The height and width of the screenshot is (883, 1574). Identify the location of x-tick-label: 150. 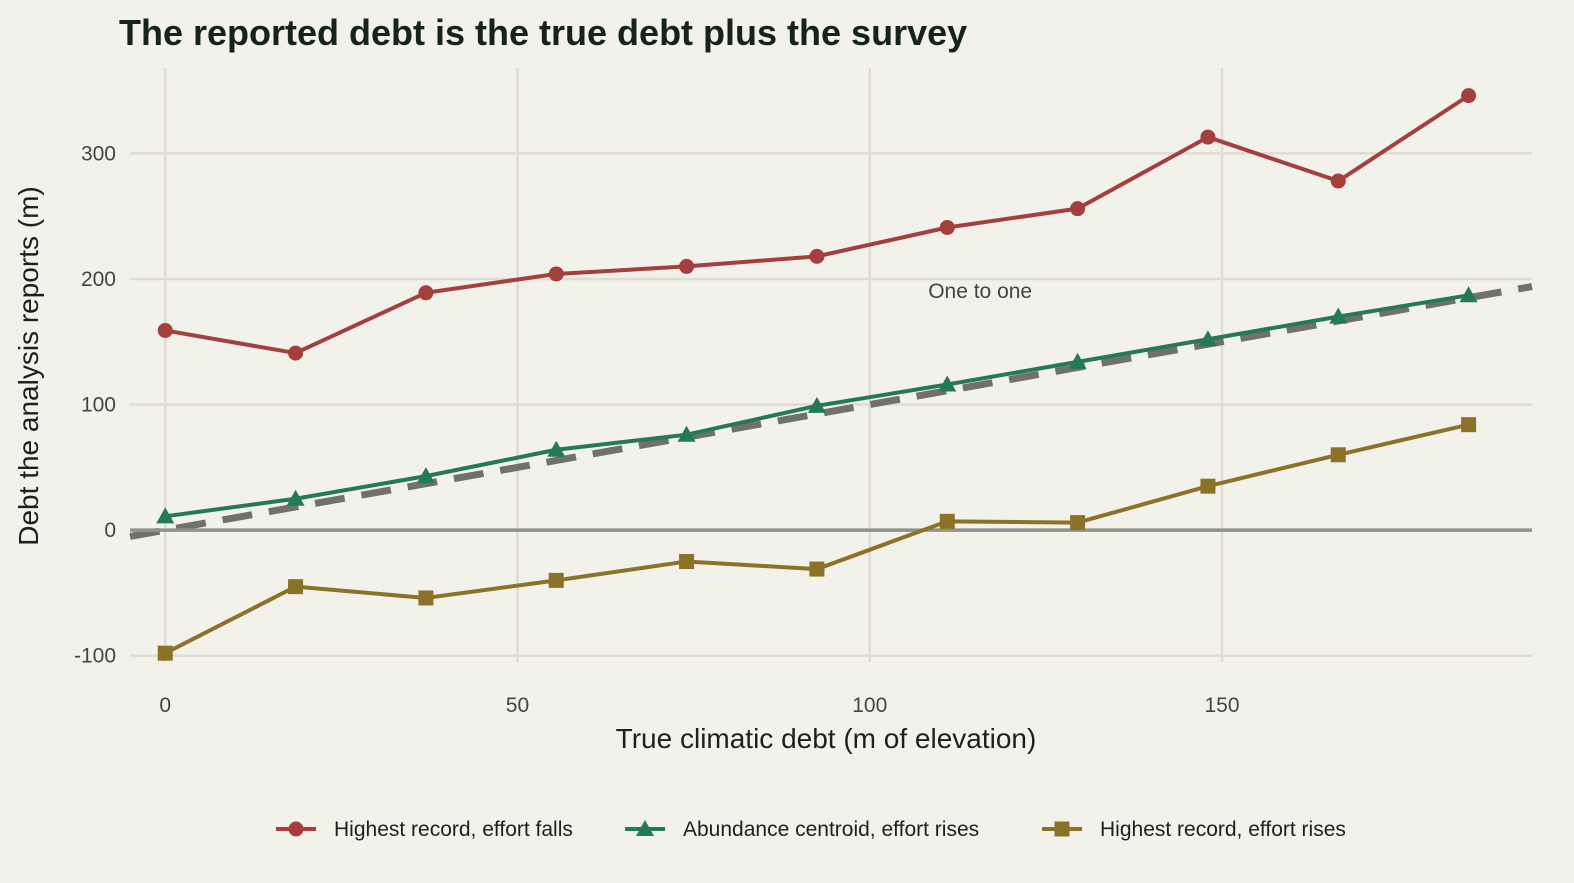
(1221, 705).